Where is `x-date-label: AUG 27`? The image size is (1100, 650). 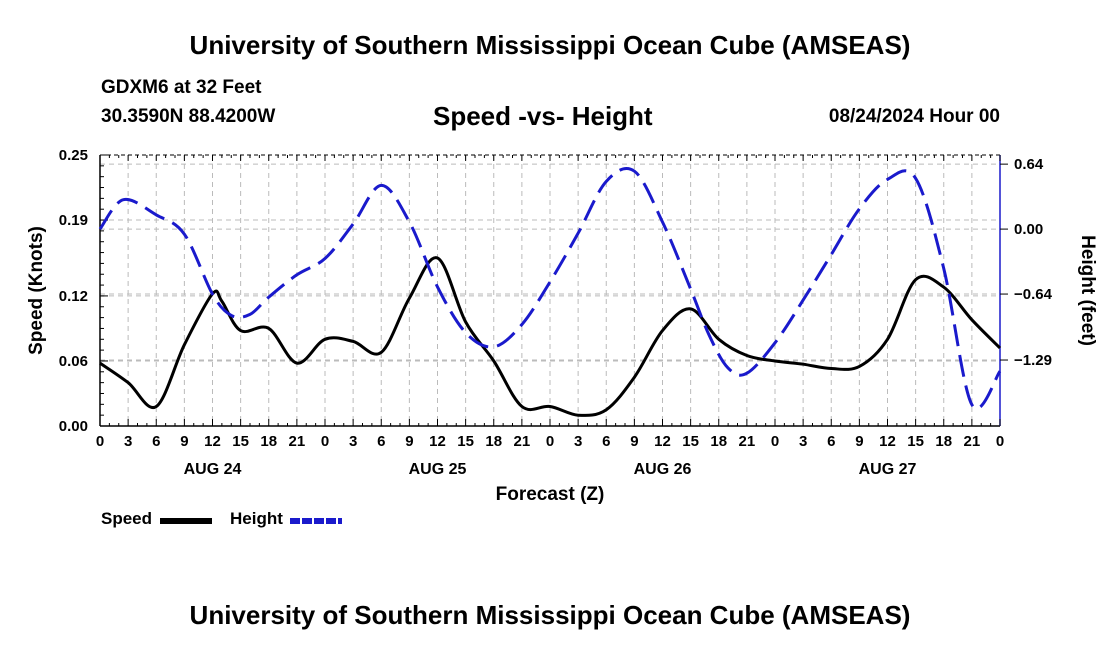 x-date-label: AUG 27 is located at coordinates (888, 469).